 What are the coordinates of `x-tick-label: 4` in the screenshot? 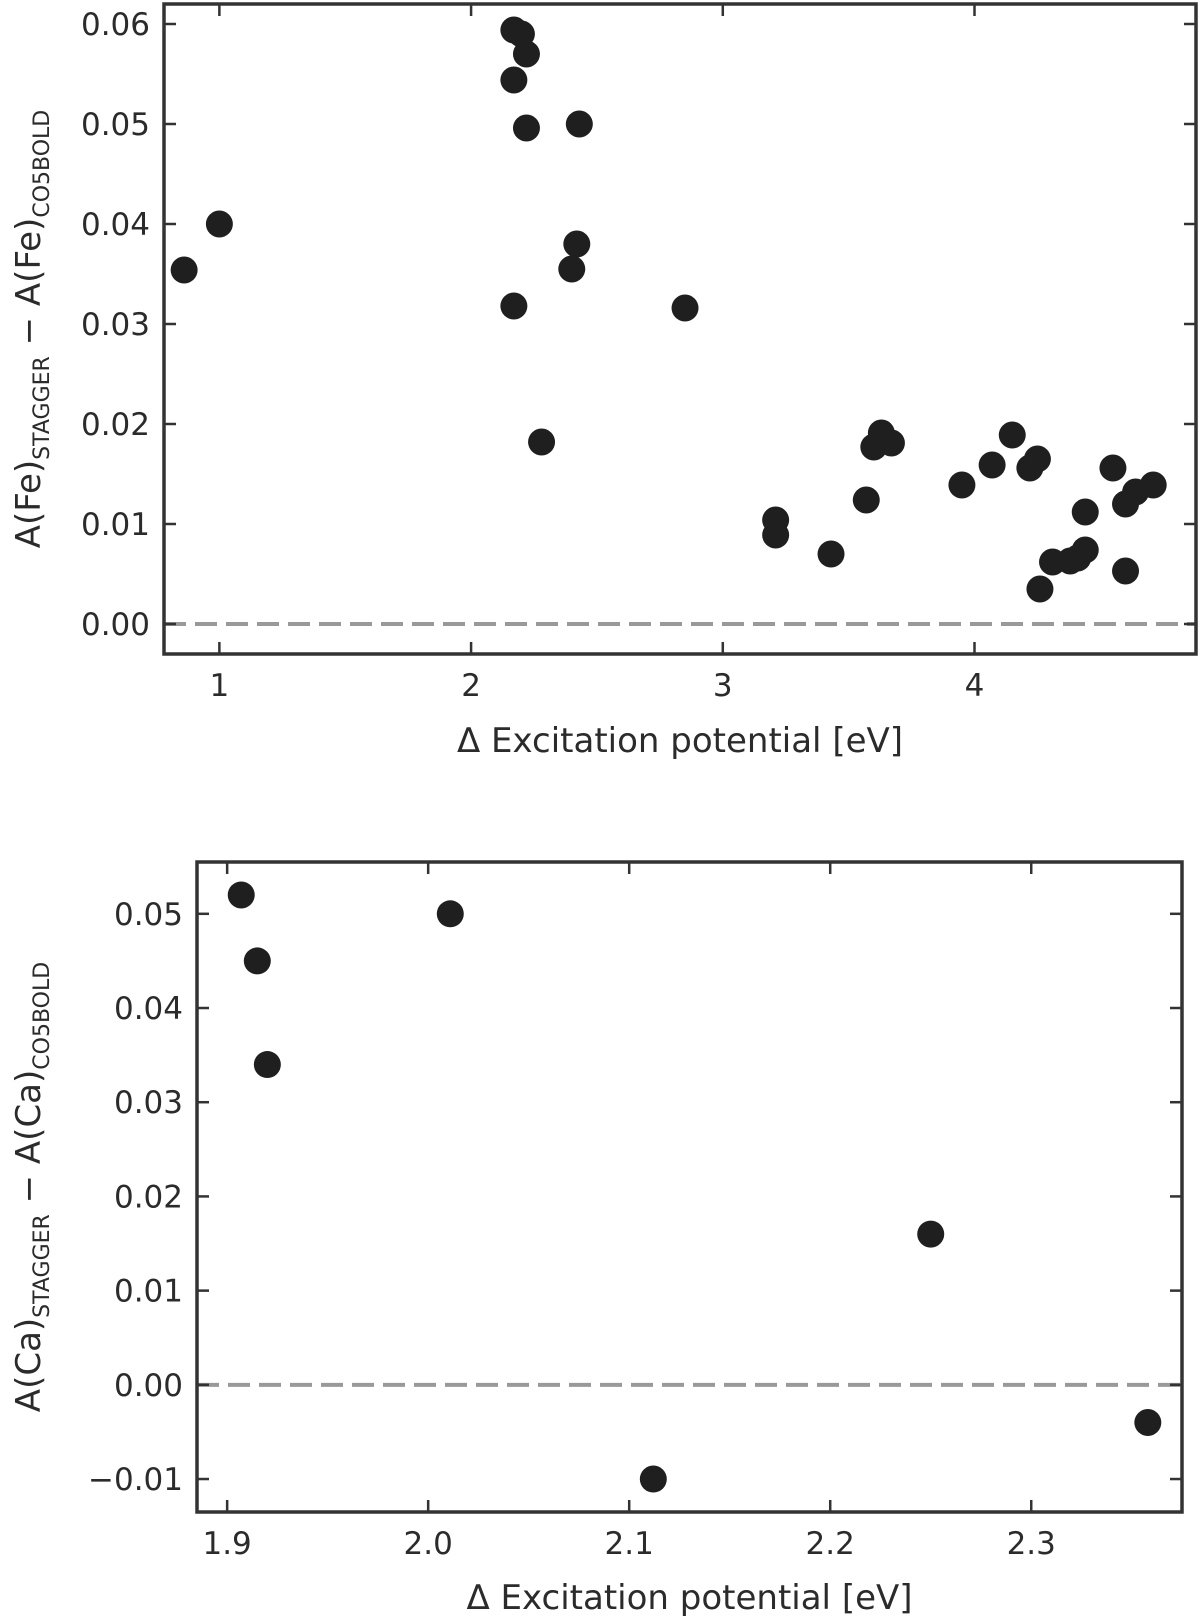 It's located at (975, 686).